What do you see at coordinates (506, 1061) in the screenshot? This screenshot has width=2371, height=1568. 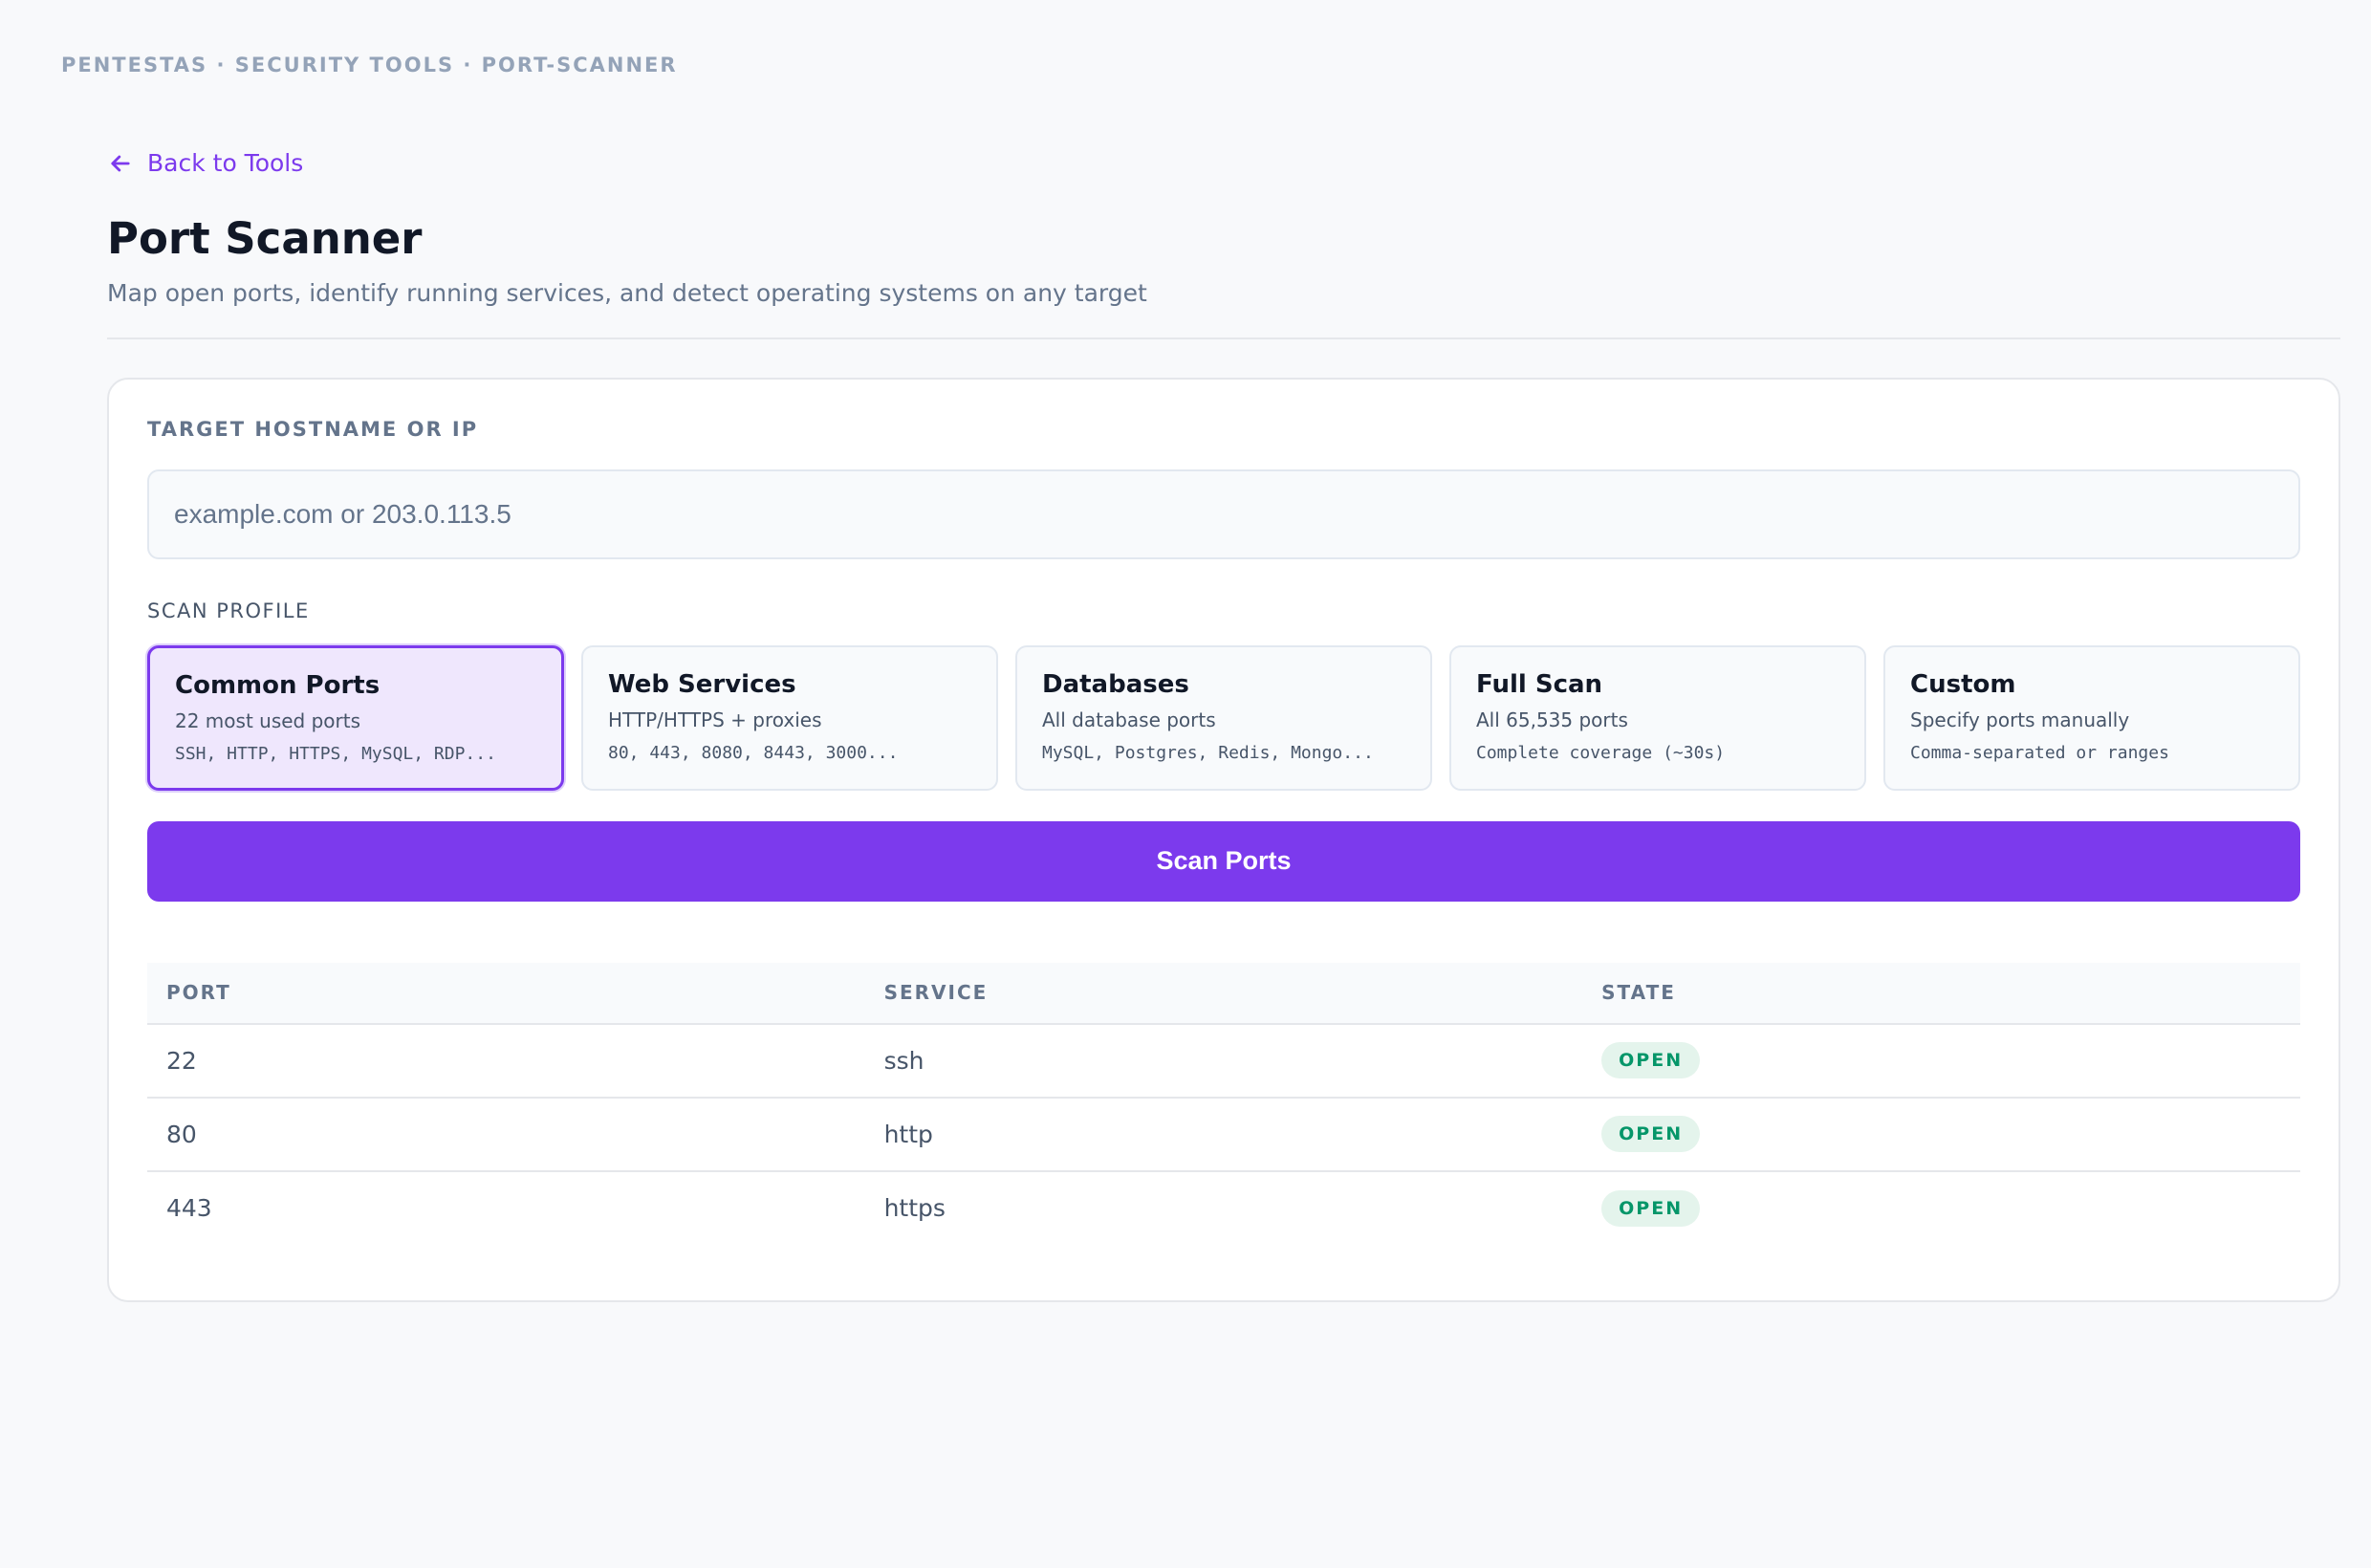 I see `port-cell: 22` at bounding box center [506, 1061].